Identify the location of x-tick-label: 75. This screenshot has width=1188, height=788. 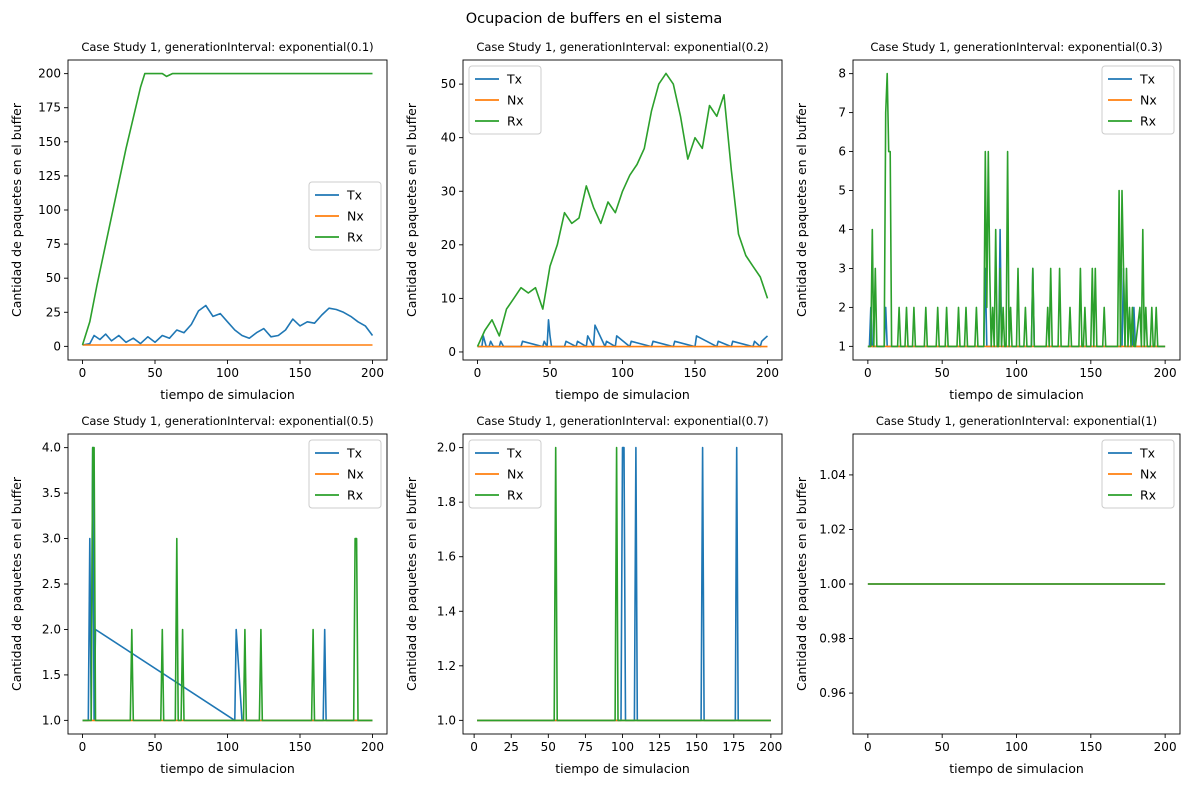
(585, 747).